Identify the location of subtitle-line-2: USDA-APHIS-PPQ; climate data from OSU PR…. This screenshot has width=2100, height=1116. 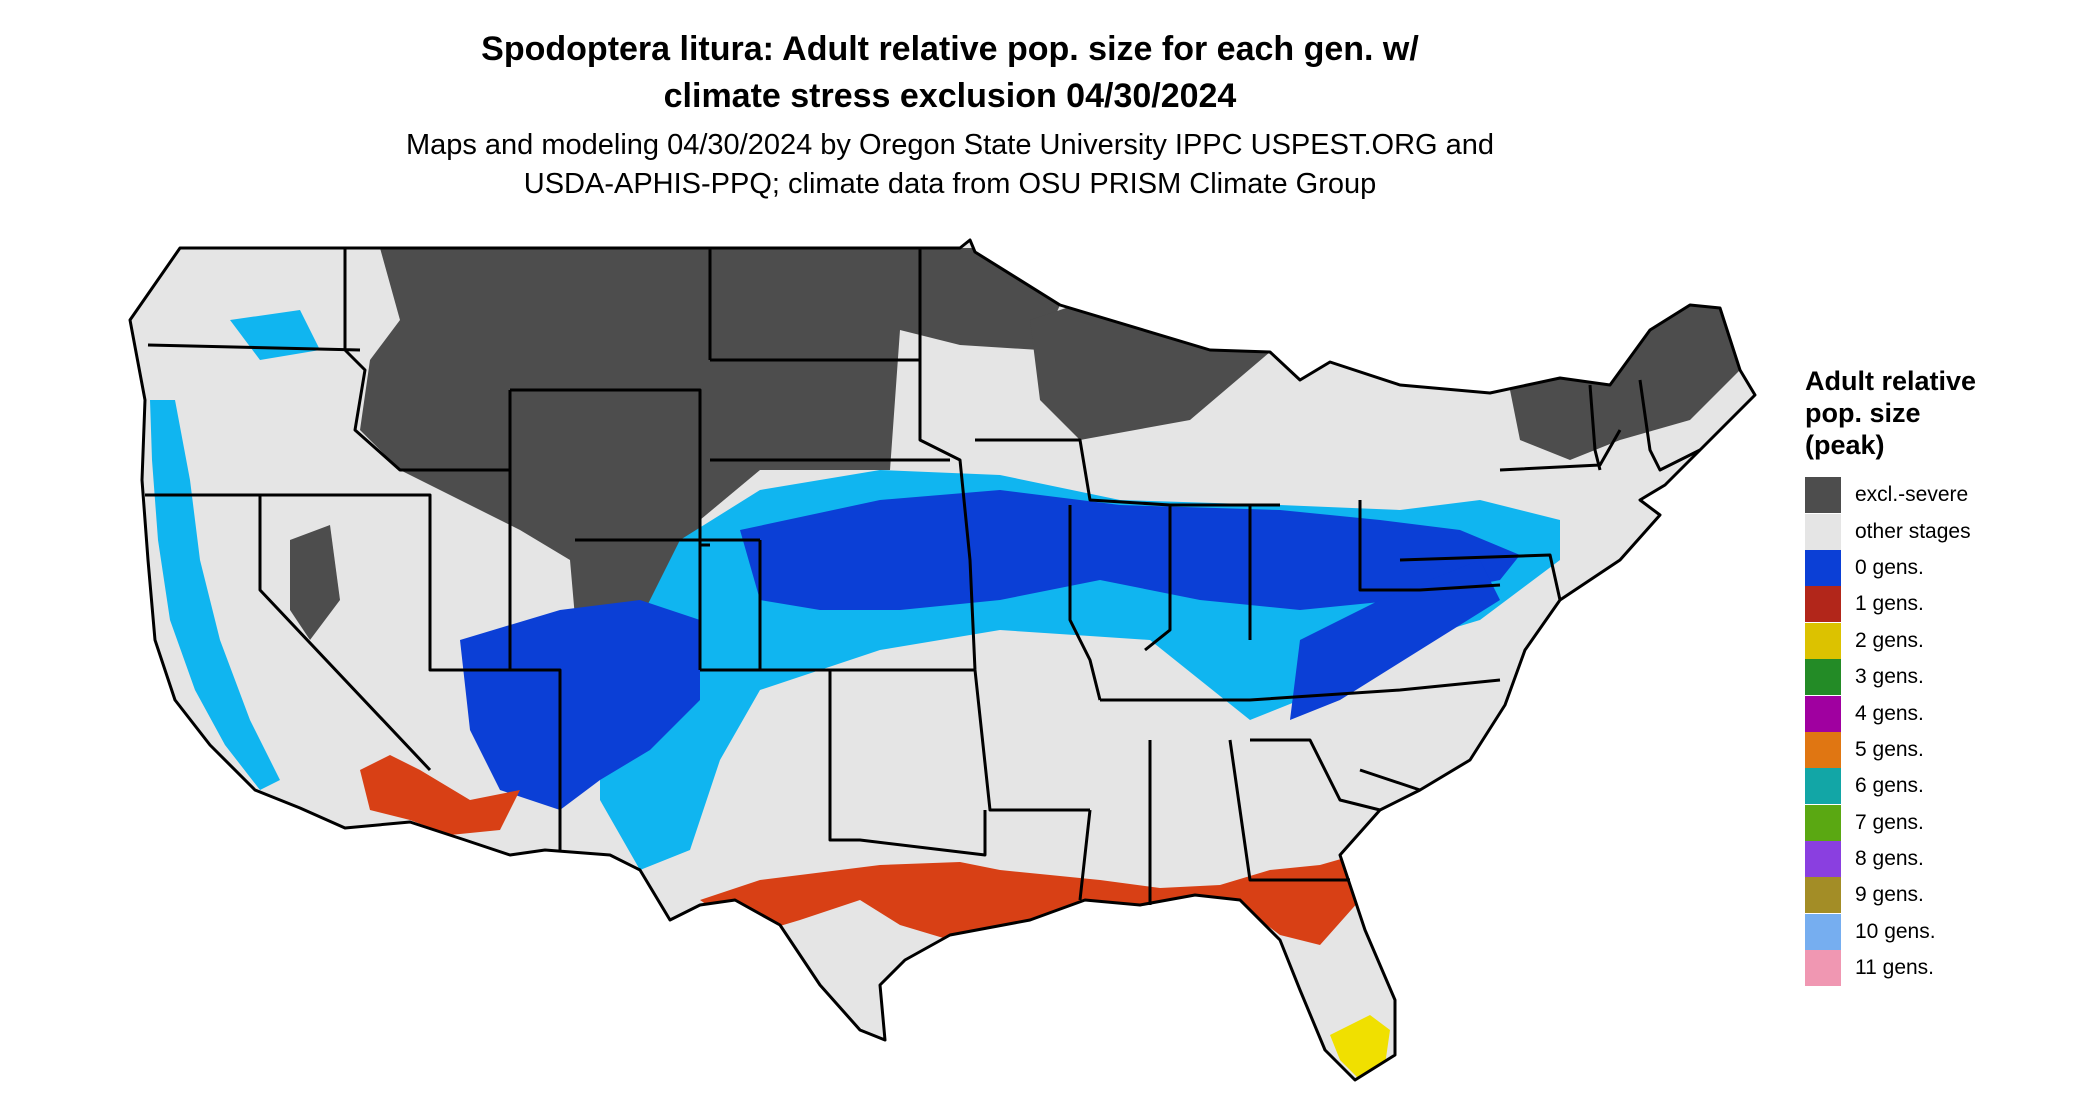
(950, 184).